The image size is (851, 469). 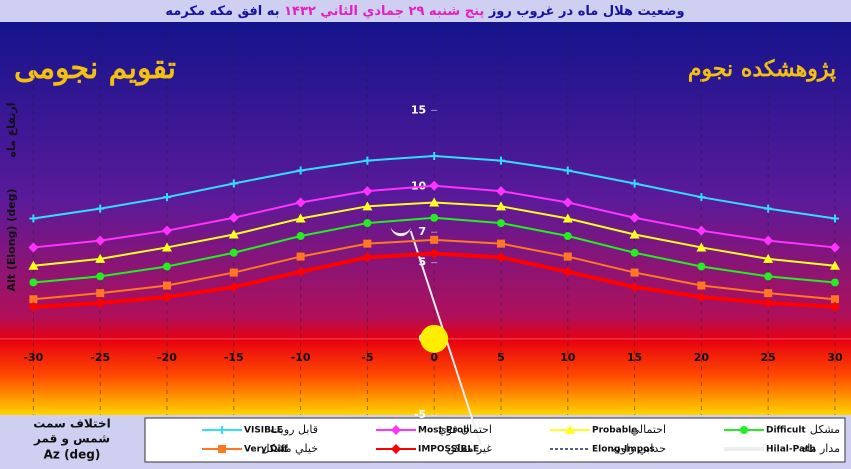 I want to click on legend-label-fa: حدابي زاويه, so click(x=639, y=448).